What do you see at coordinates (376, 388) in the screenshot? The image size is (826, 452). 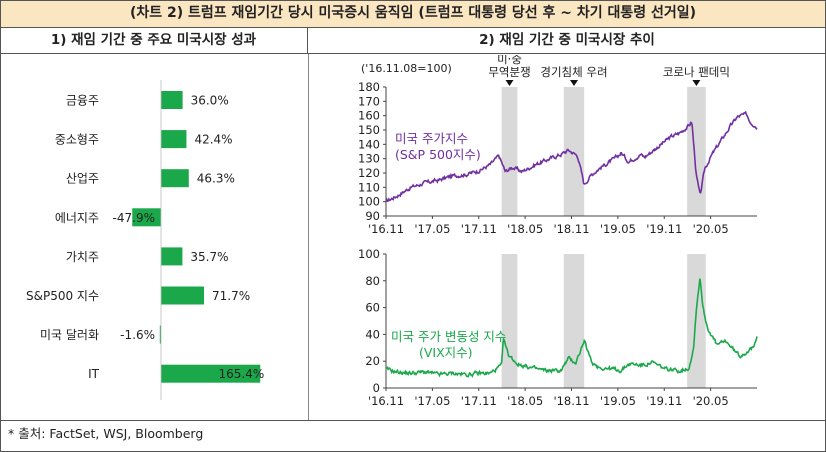 I see `vix-y-tick-label: 0` at bounding box center [376, 388].